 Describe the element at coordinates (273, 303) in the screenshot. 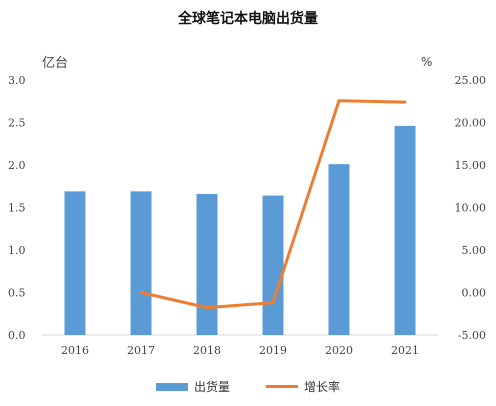

I see `growth-point-2019` at that location.